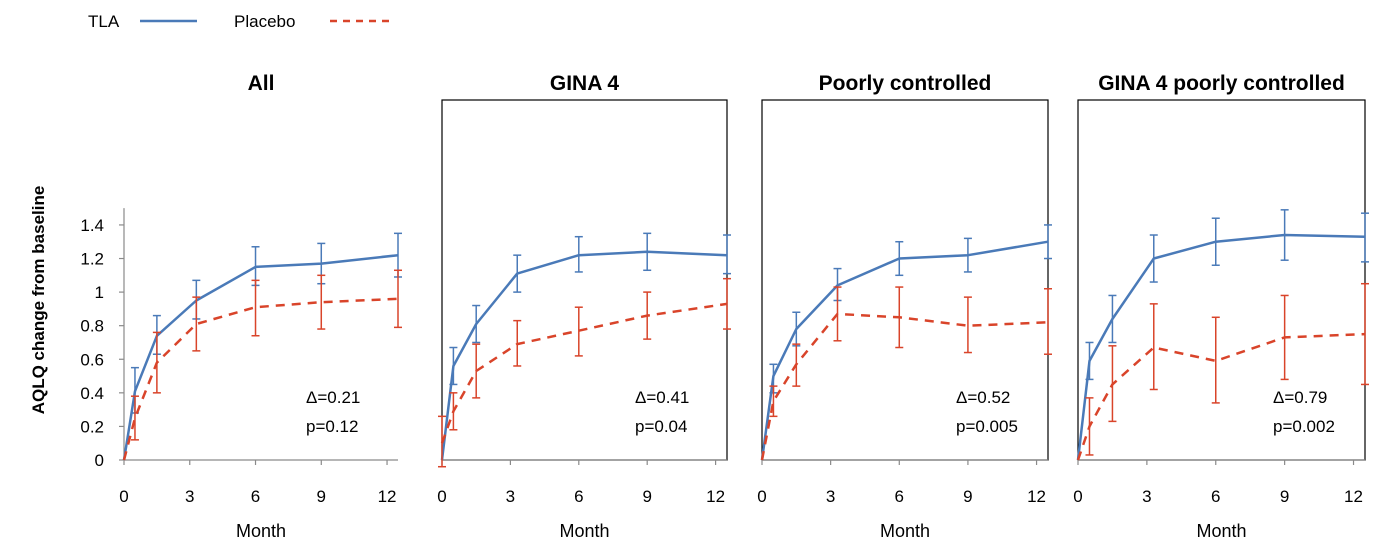 The image size is (1384, 541). What do you see at coordinates (99, 460) in the screenshot?
I see `y-tick-label: 0` at bounding box center [99, 460].